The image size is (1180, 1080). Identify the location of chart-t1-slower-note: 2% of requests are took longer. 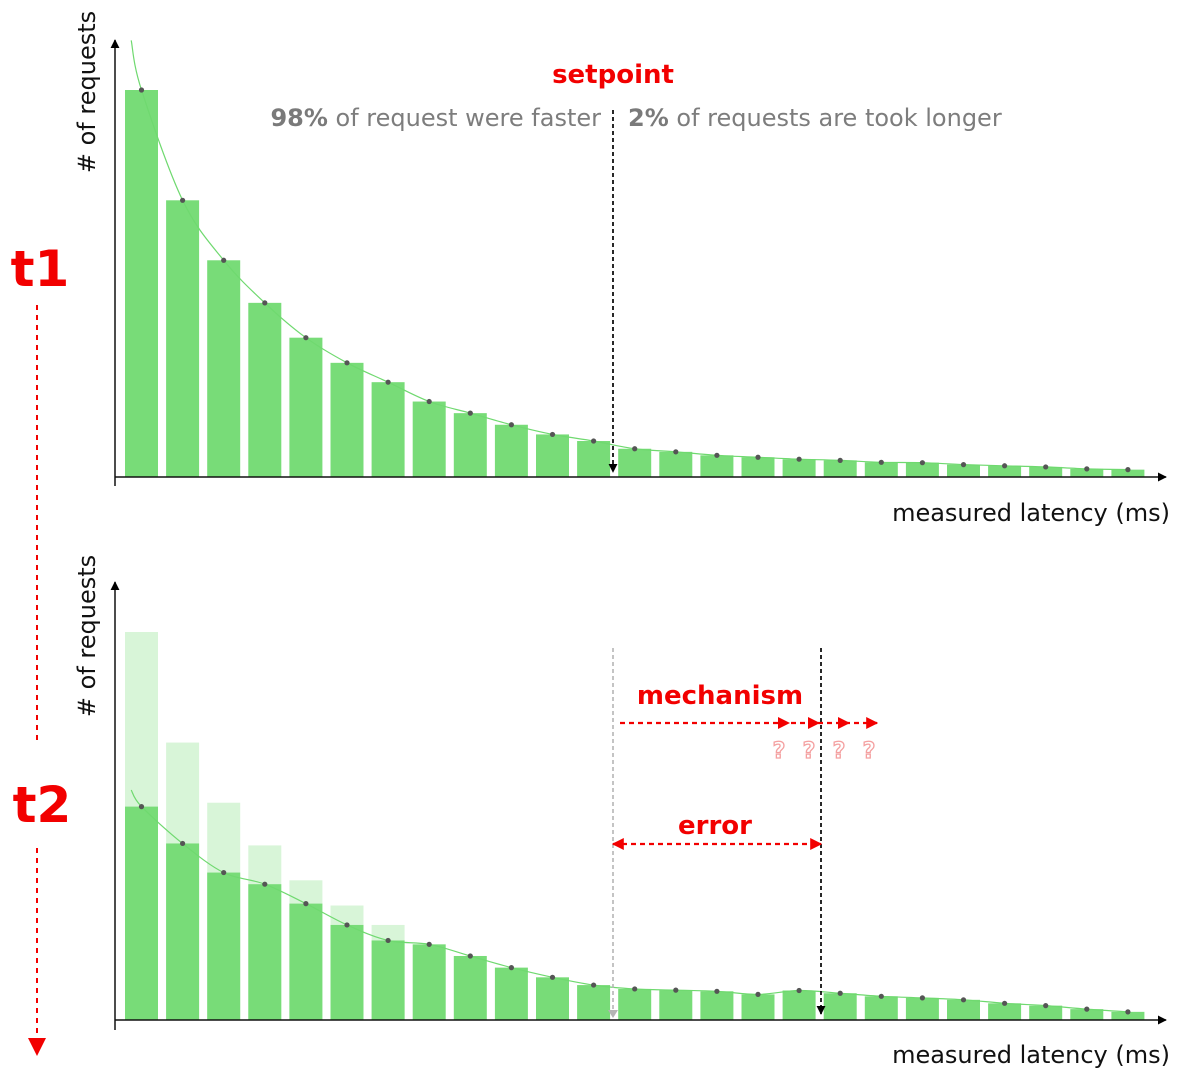
(815, 118).